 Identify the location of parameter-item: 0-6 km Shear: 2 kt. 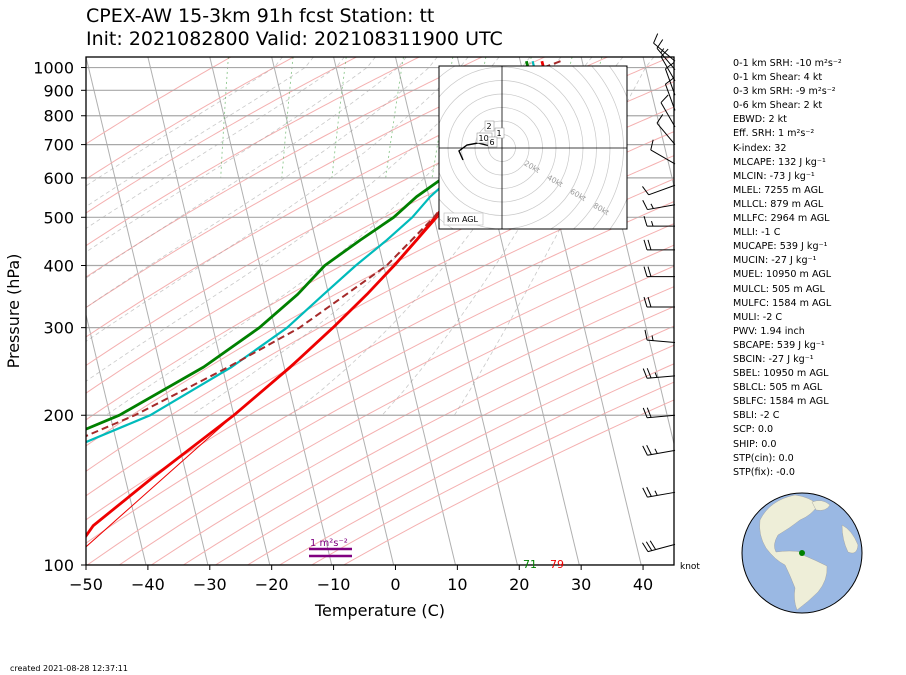
(778, 106).